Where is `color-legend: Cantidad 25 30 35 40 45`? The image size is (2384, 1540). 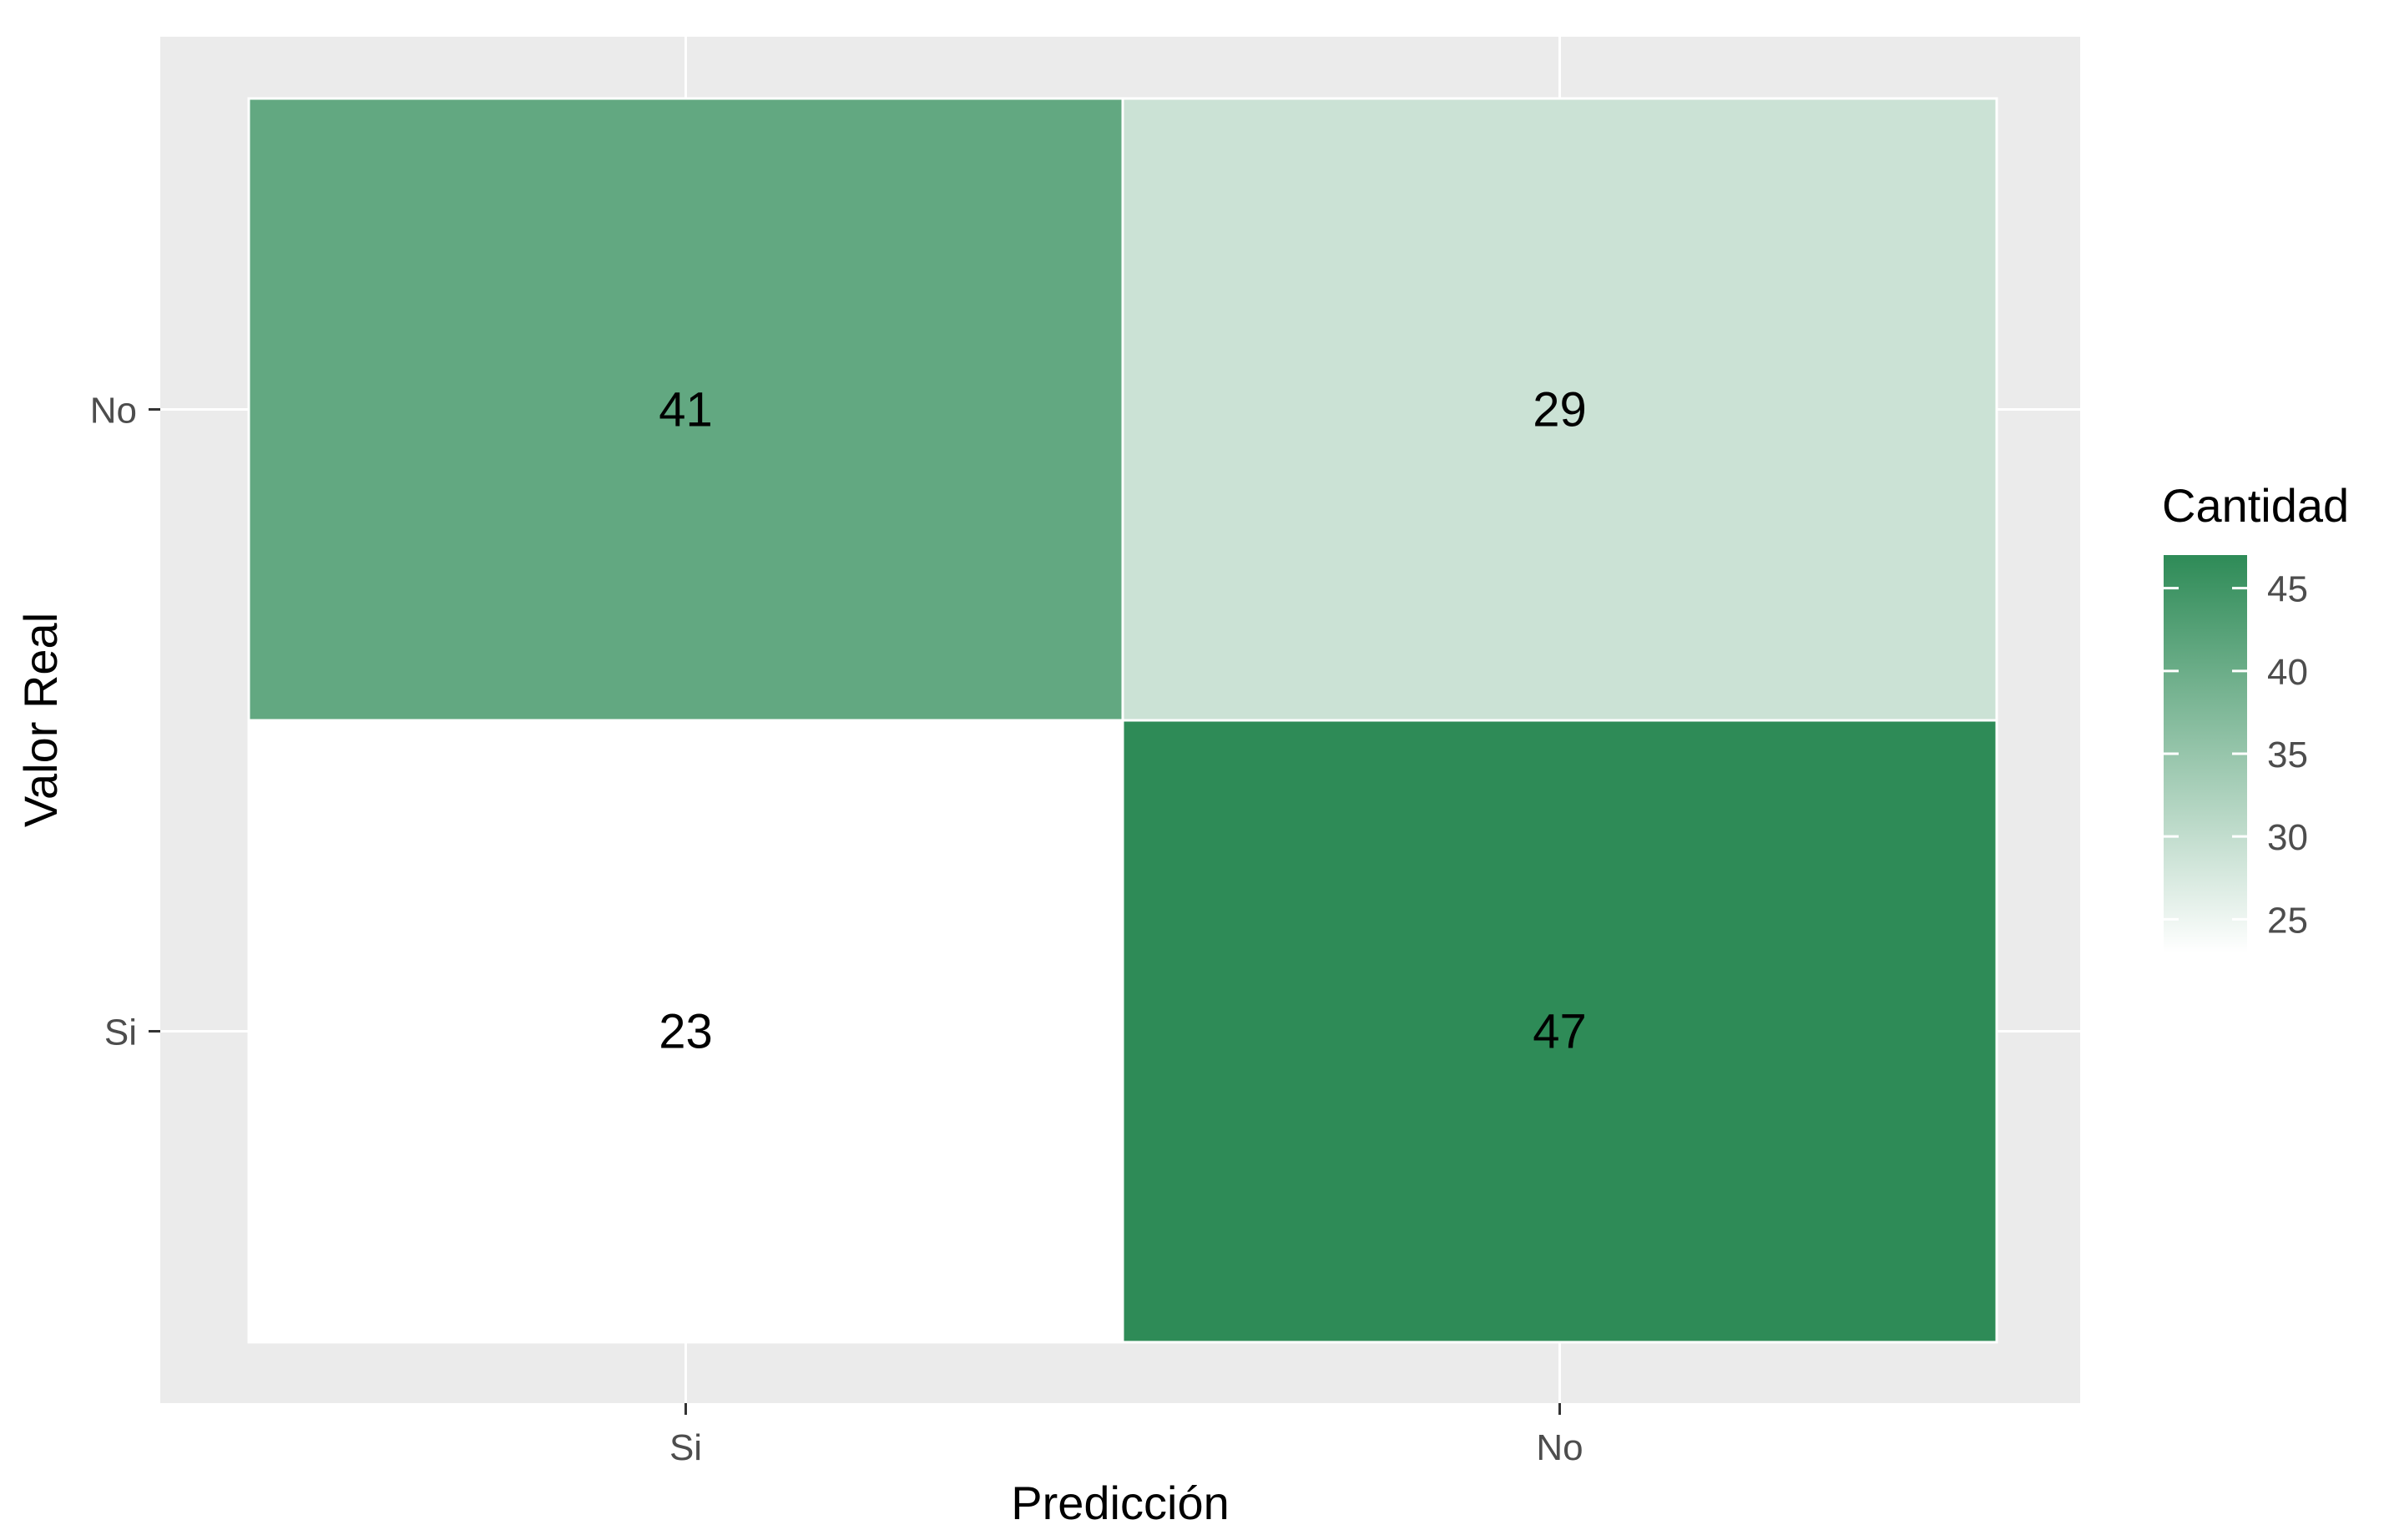
color-legend: Cantidad 25 30 35 40 45 is located at coordinates (2255, 715).